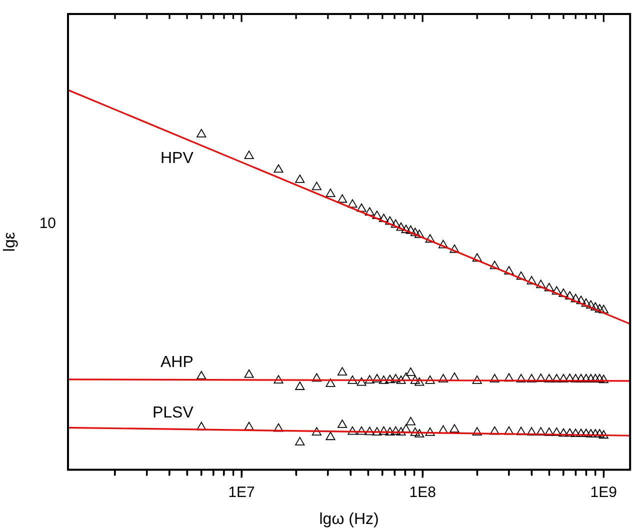 This screenshot has width=636, height=531. What do you see at coordinates (177, 158) in the screenshot?
I see `series-label: HPV` at bounding box center [177, 158].